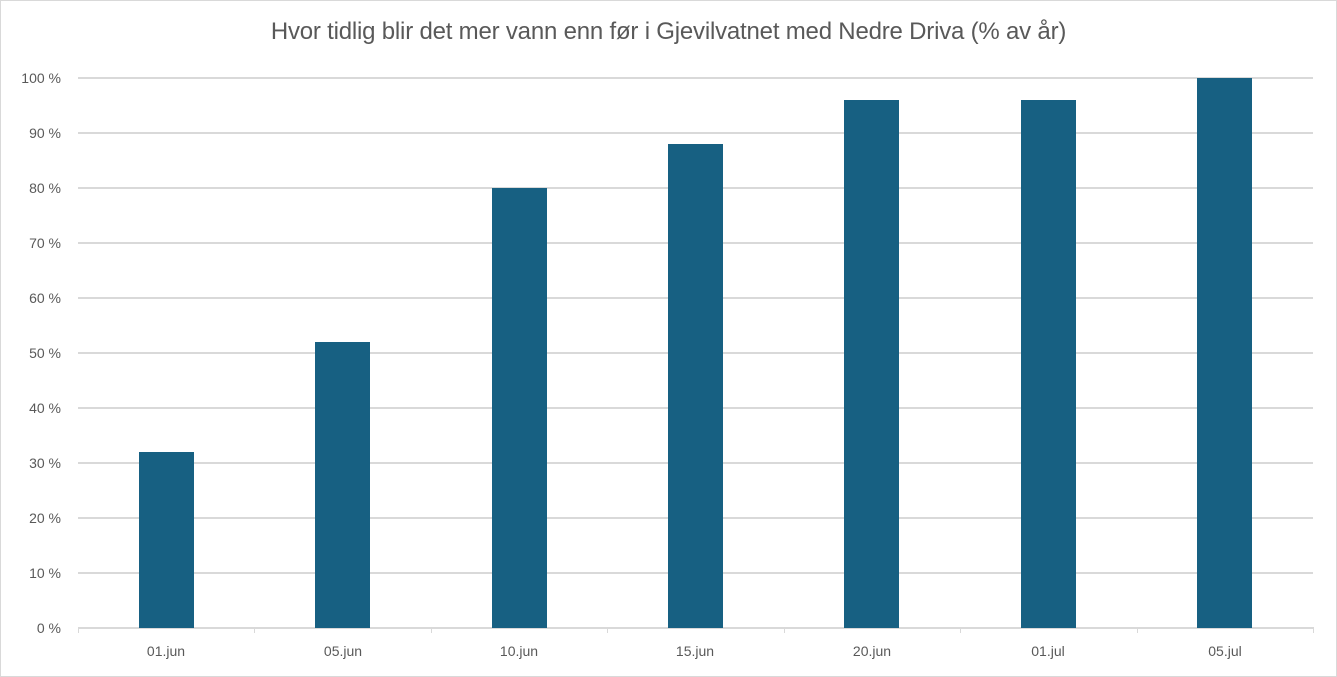 The height and width of the screenshot is (677, 1337). I want to click on y-tick-label: 80 %, so click(45, 188).